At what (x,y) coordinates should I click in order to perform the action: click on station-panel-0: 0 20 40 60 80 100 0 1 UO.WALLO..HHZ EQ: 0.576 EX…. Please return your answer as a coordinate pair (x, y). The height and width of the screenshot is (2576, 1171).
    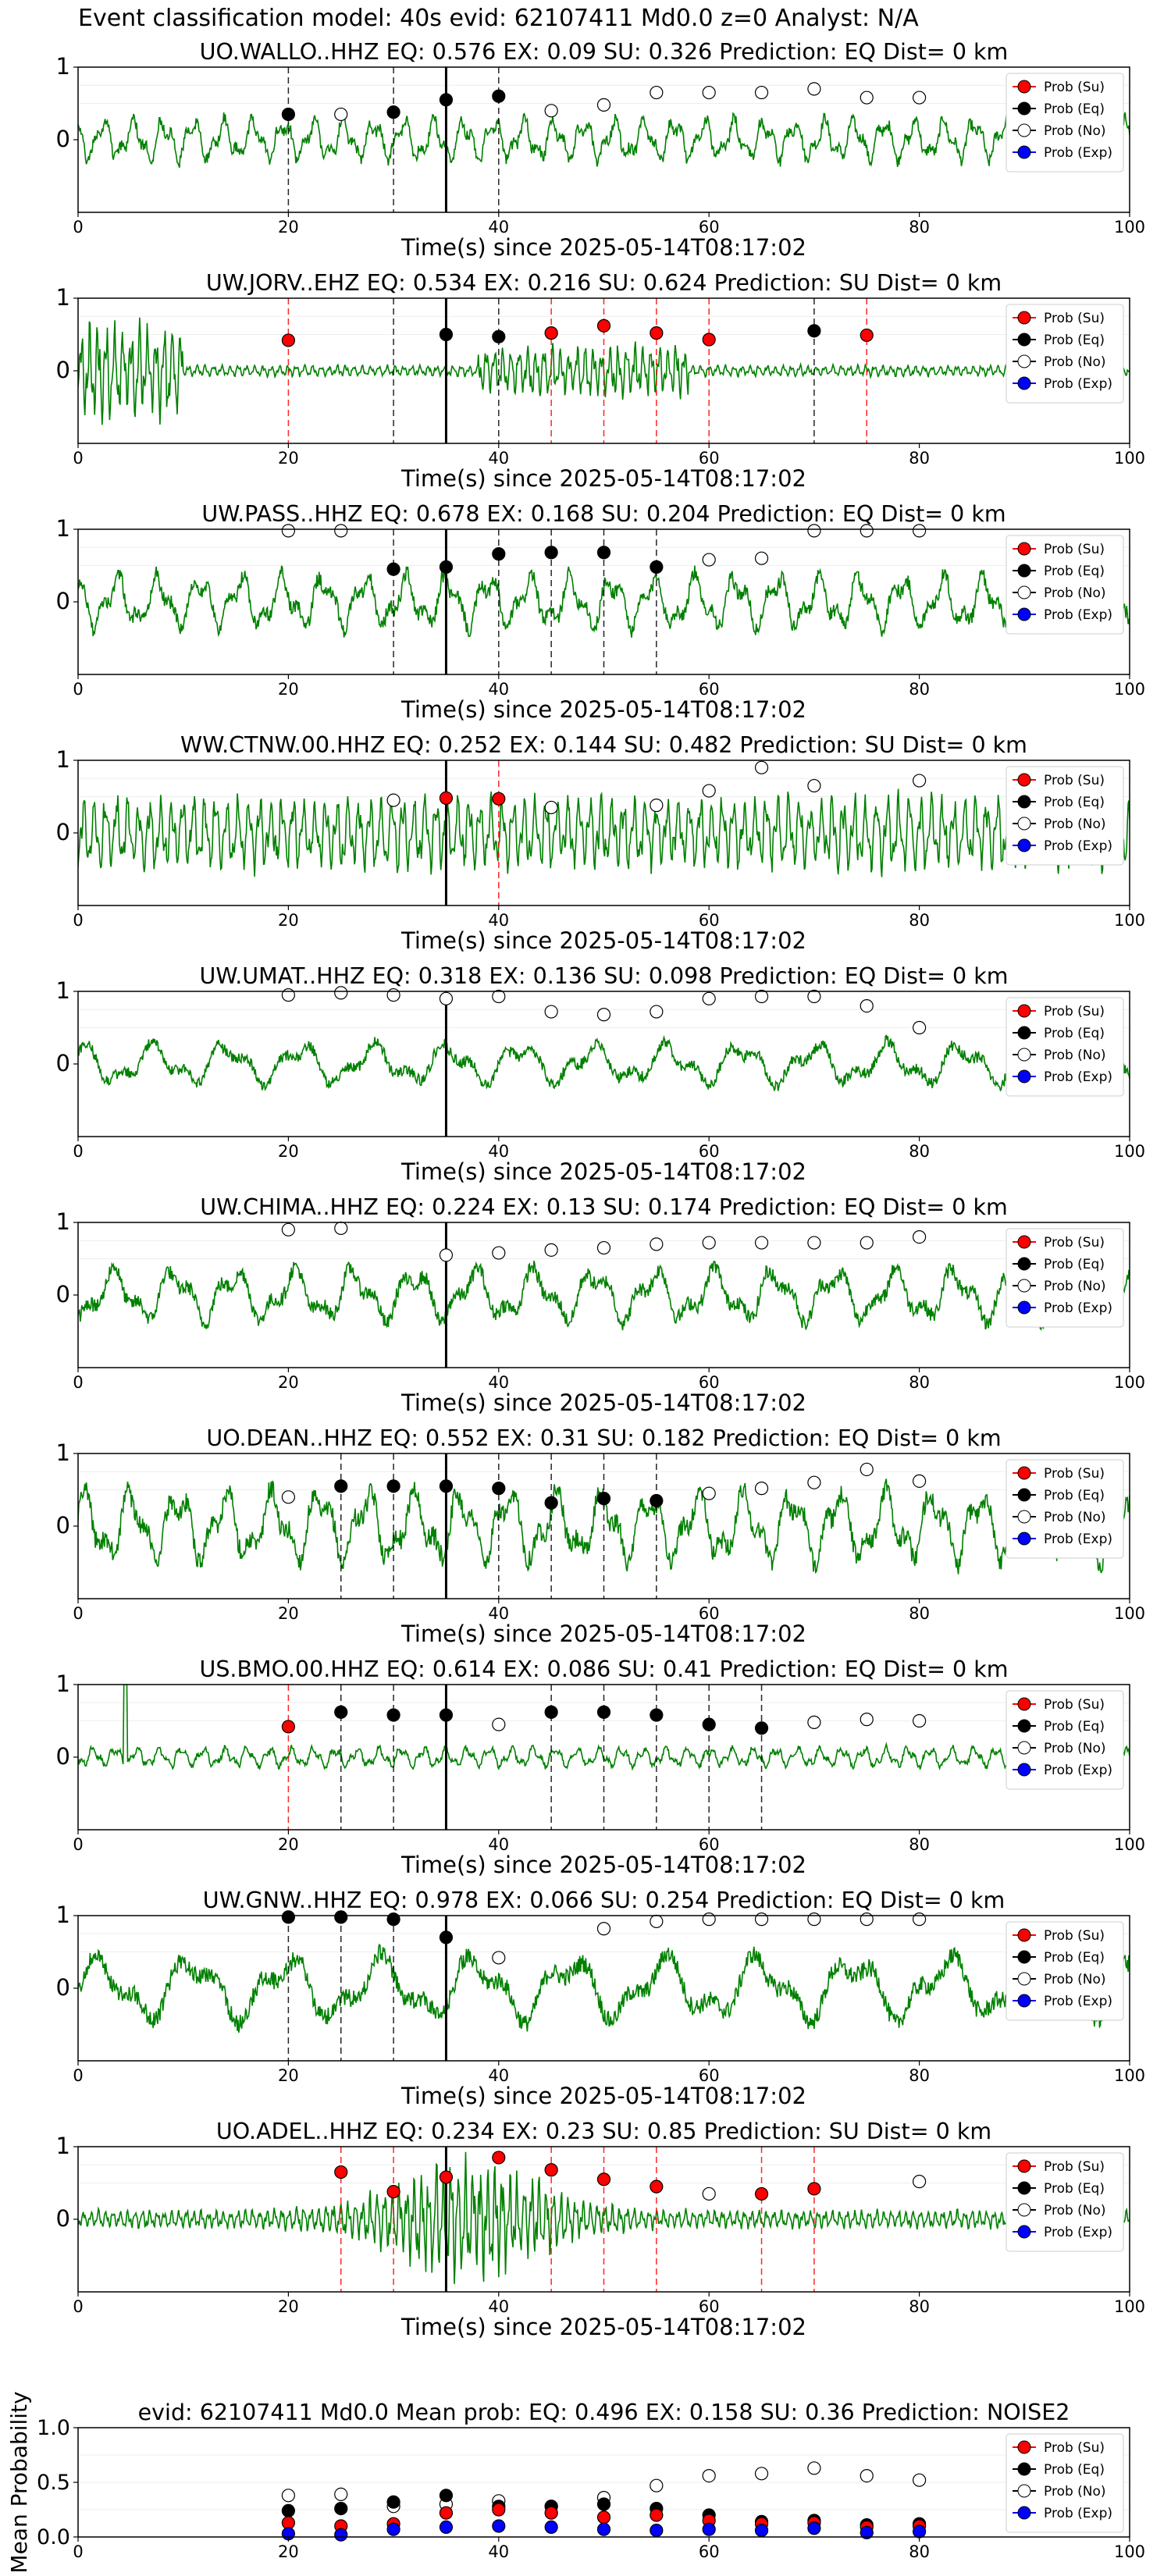
    Looking at the image, I should click on (601, 150).